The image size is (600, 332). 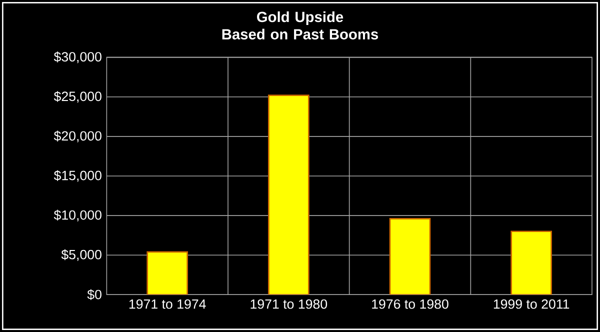 What do you see at coordinates (300, 25) in the screenshot?
I see `chart-title: Gold Upside Based on Past Booms` at bounding box center [300, 25].